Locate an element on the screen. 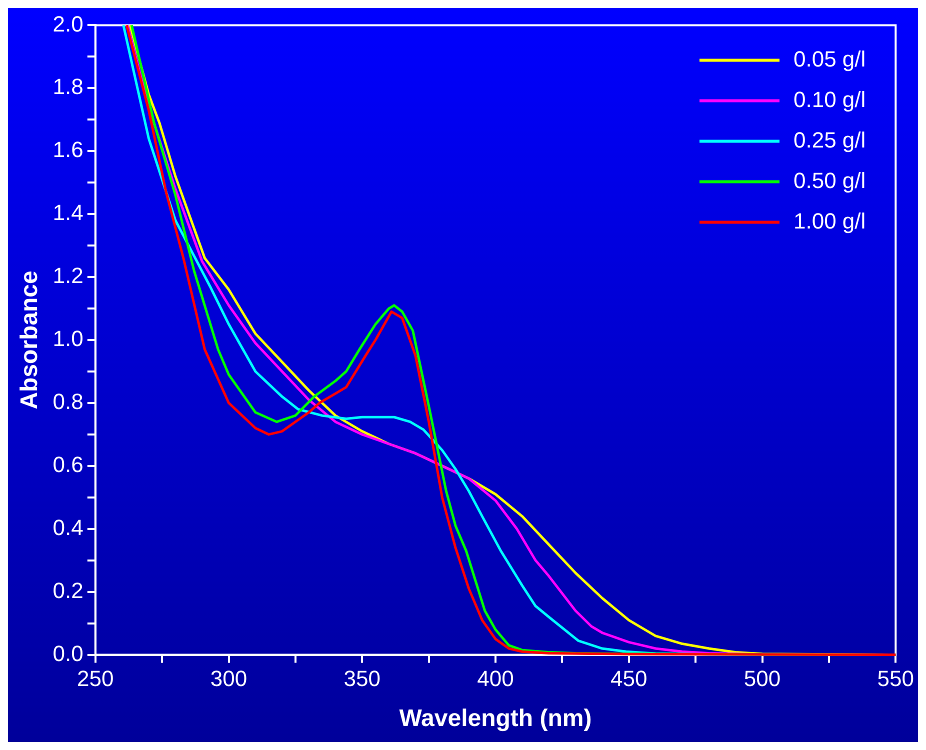 The image size is (926, 750). legend-label: 0.50 g/l is located at coordinates (829, 180).